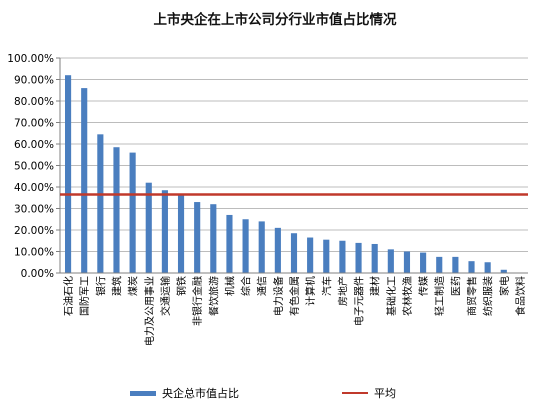 Image resolution: width=550 pixels, height=409 pixels. What do you see at coordinates (165, 296) in the screenshot?
I see `x-tick-label: 交通运输` at bounding box center [165, 296].